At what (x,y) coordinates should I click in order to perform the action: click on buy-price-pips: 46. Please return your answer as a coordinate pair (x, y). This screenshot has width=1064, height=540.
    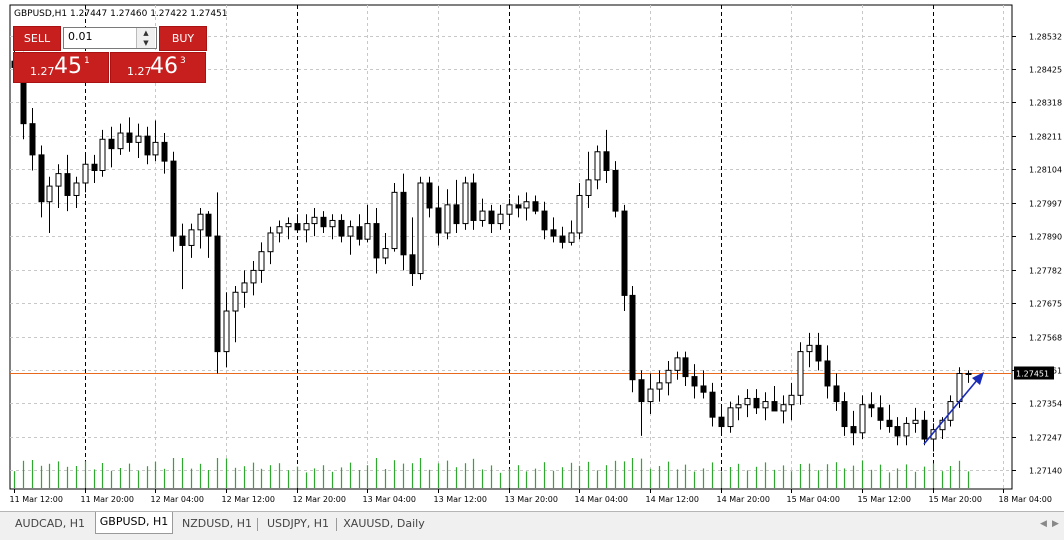
    Looking at the image, I should click on (164, 66).